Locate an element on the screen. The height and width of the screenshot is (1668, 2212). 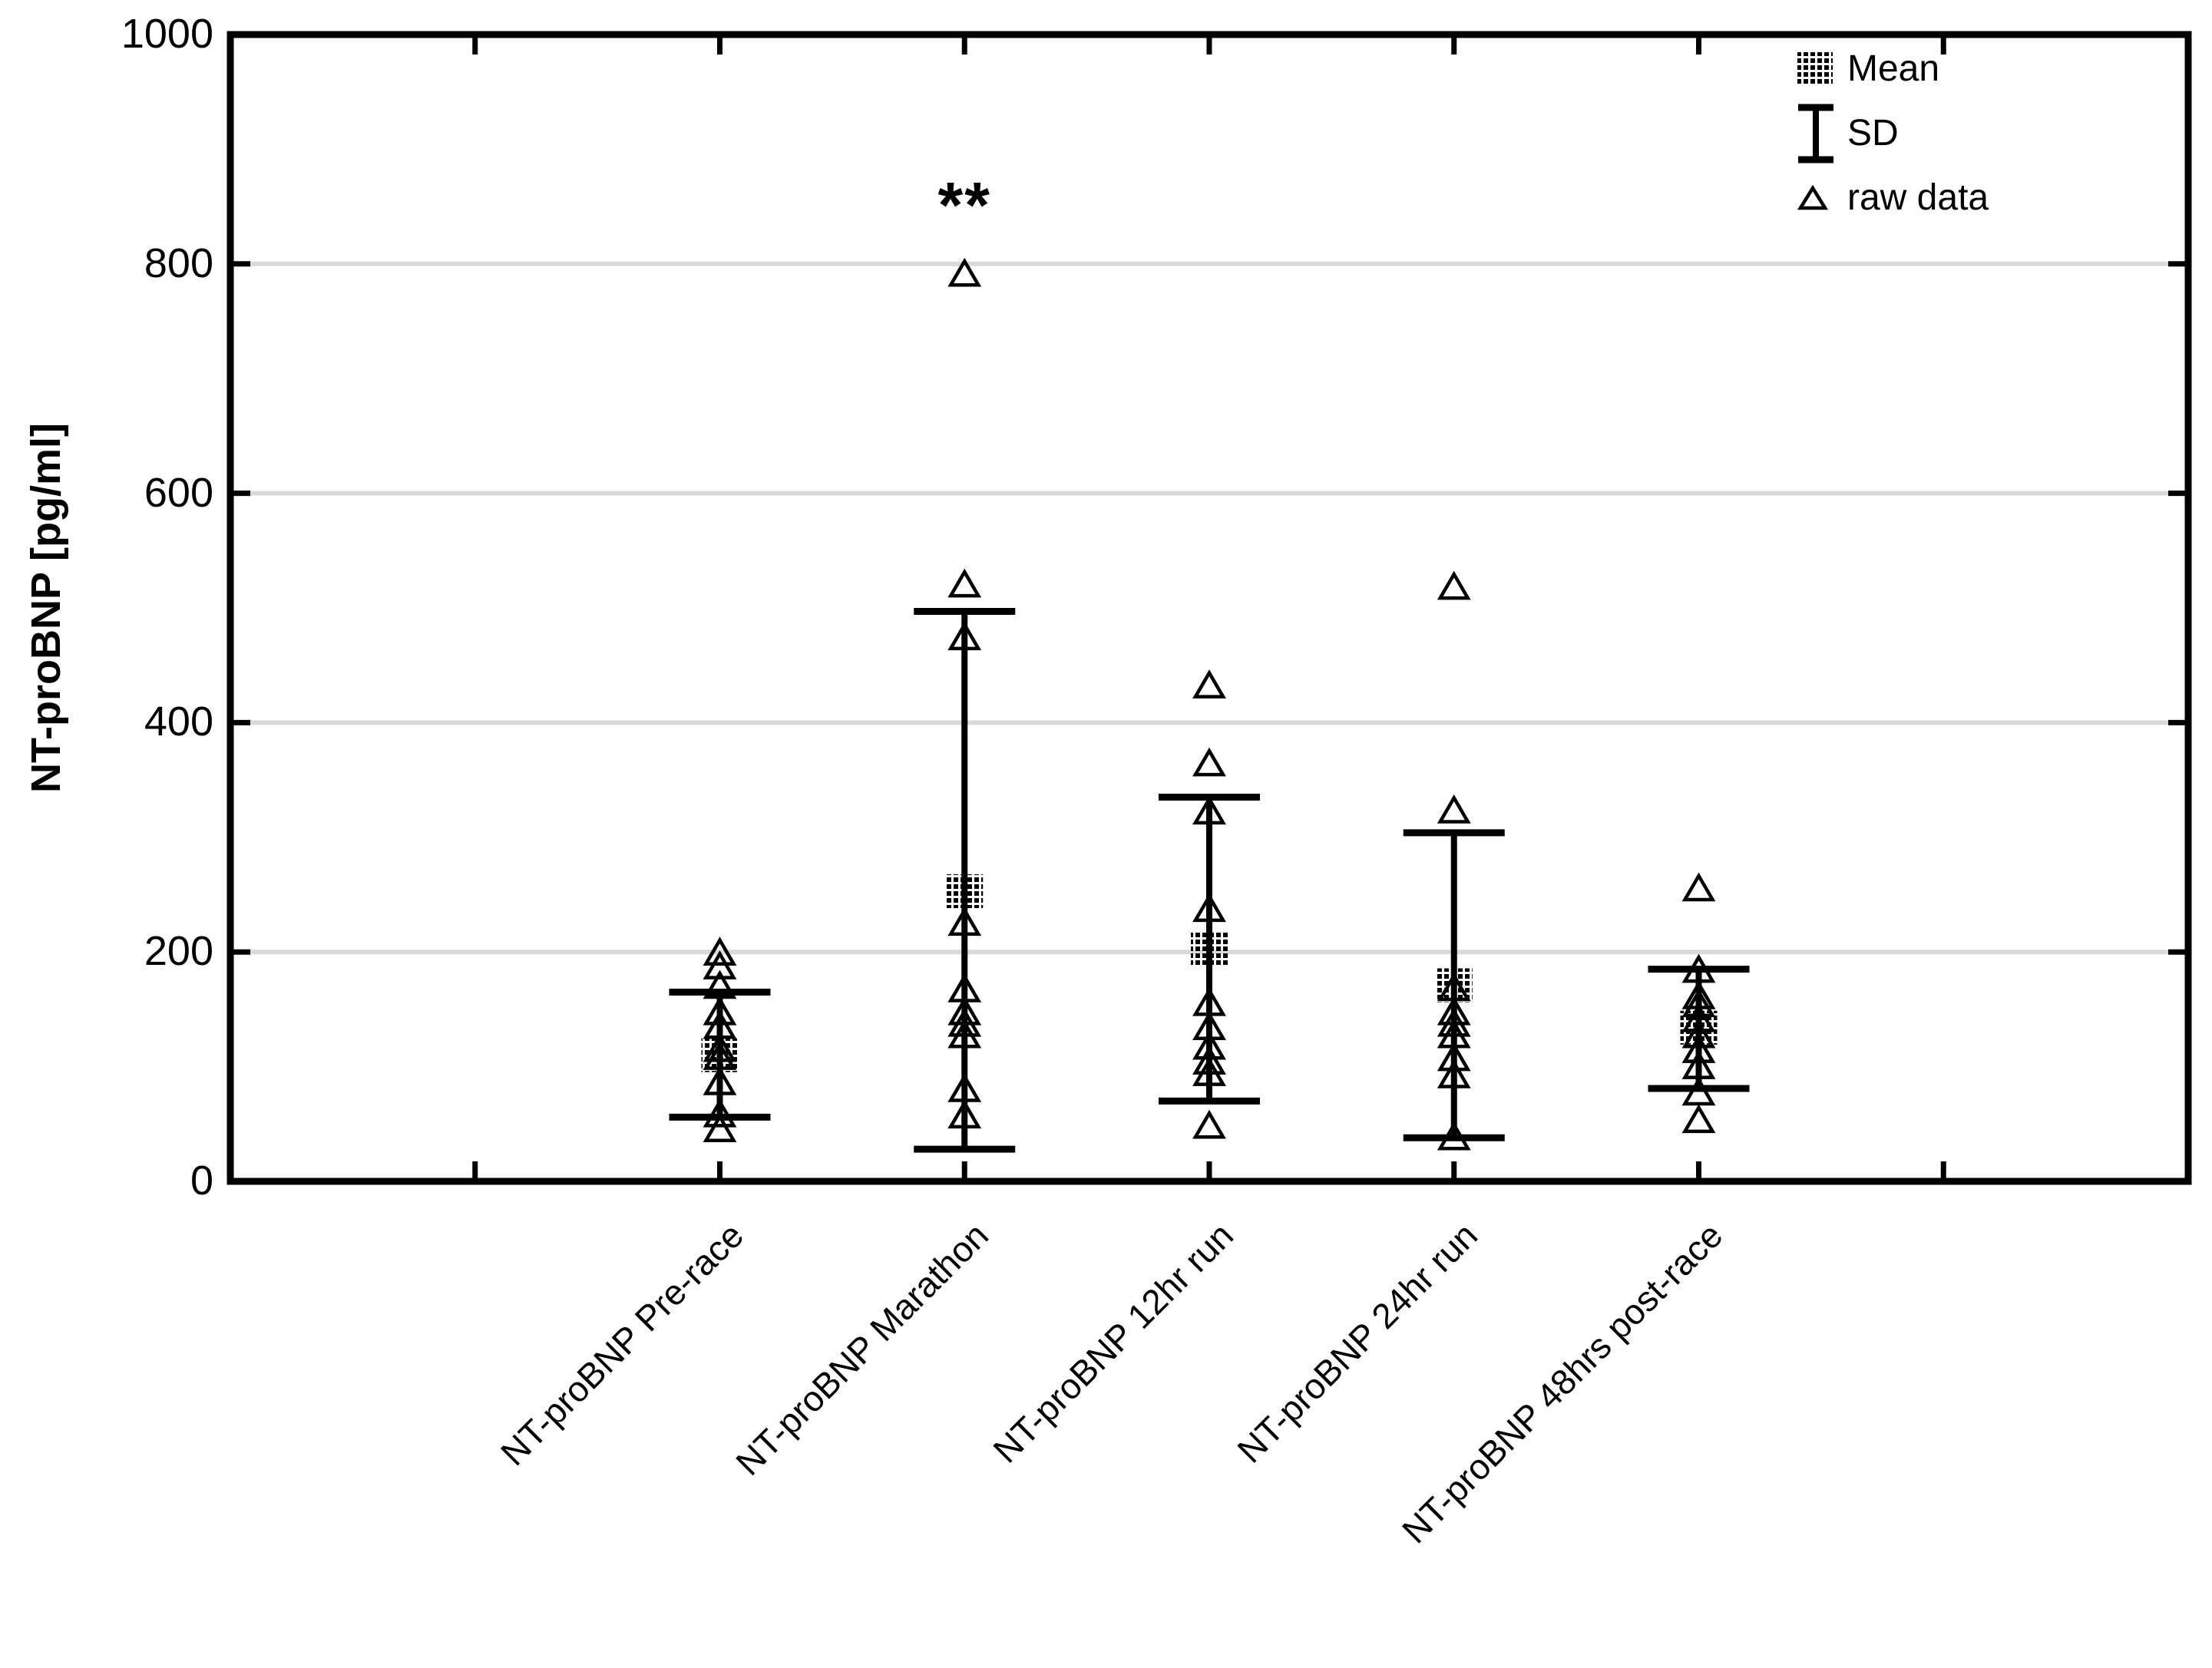
legend-item-sd: SD is located at coordinates (1893, 133).